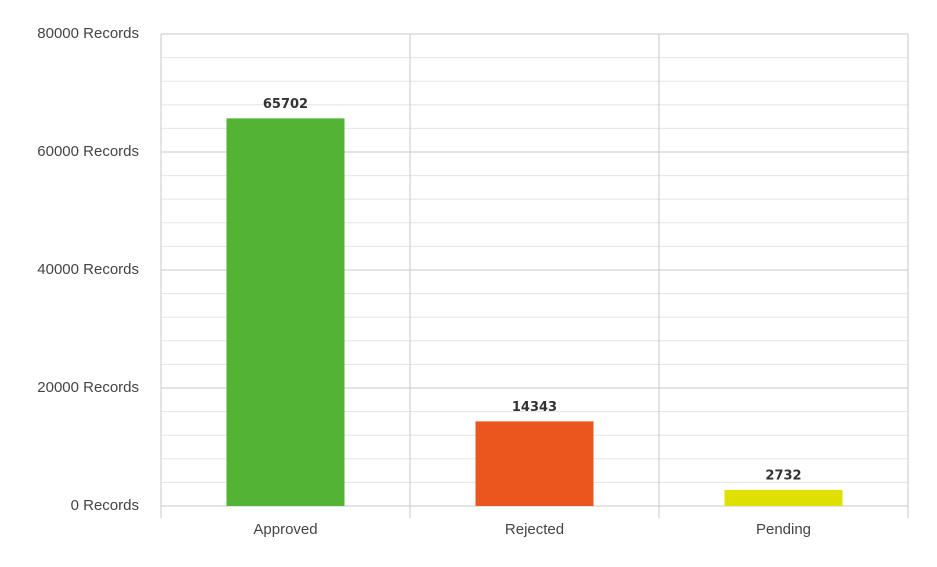 The height and width of the screenshot is (567, 937). What do you see at coordinates (105, 505) in the screenshot?
I see `y-tick-label: 0 Records` at bounding box center [105, 505].